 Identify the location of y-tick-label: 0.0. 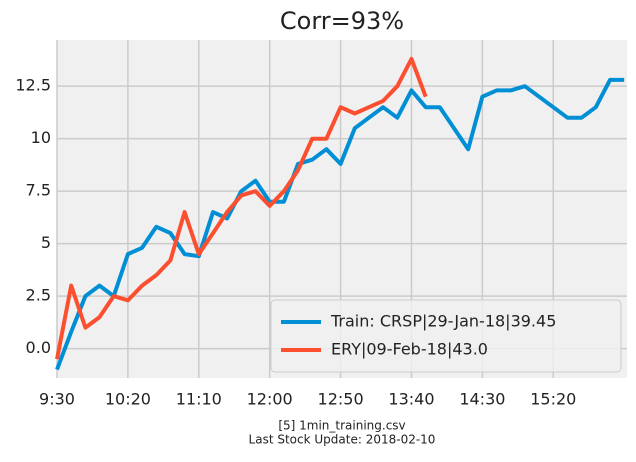
(38, 347).